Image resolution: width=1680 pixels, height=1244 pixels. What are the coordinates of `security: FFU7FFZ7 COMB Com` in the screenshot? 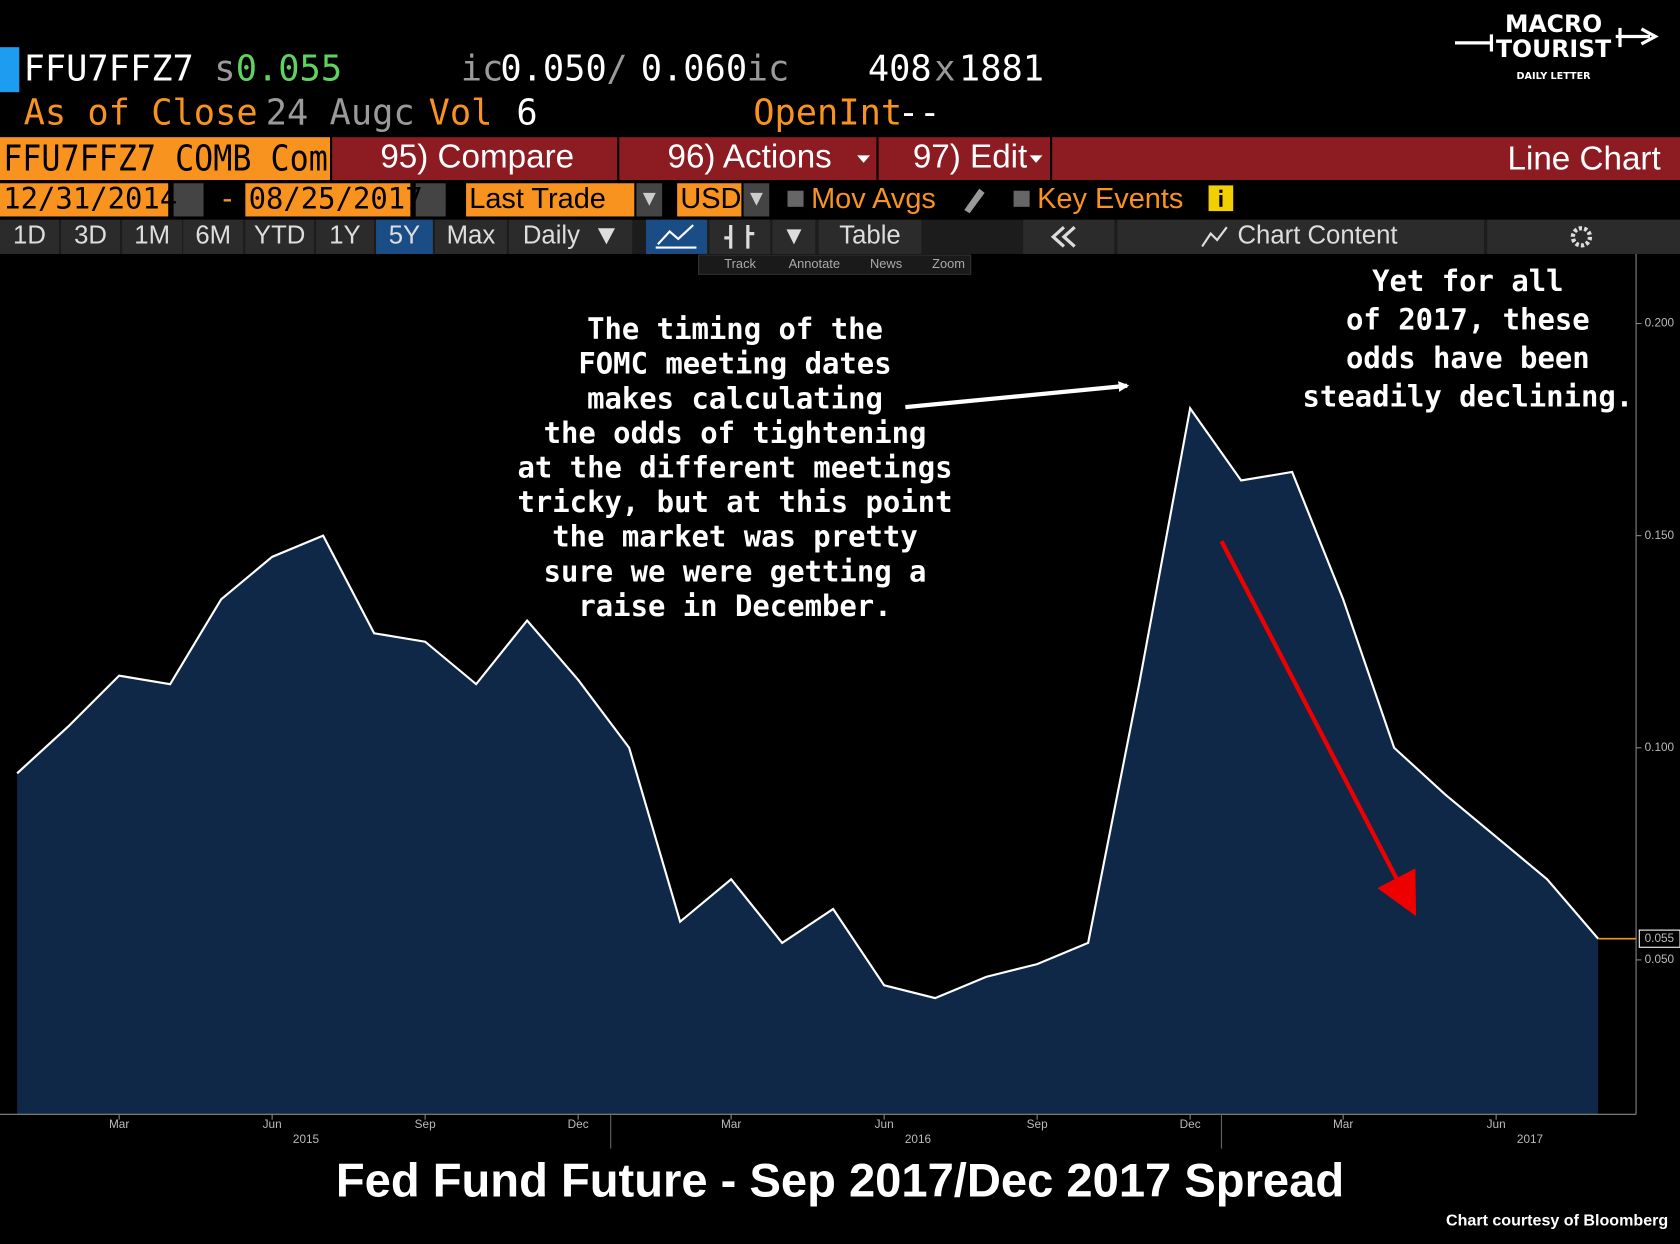 It's located at (165, 159).